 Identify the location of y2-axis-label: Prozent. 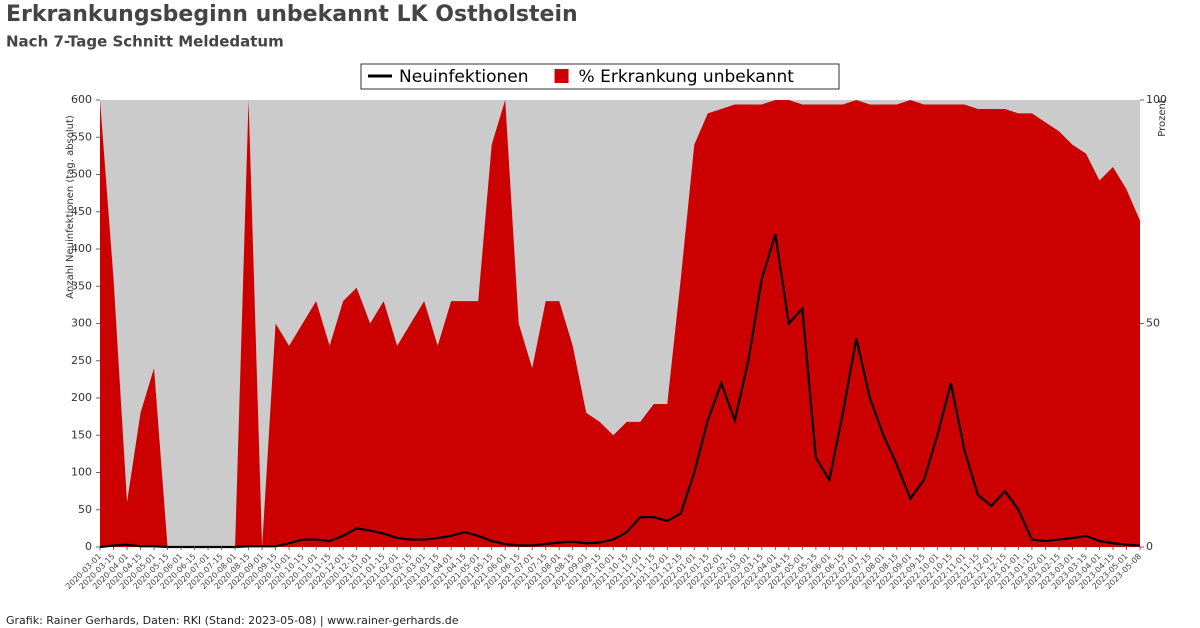
(1162, 118).